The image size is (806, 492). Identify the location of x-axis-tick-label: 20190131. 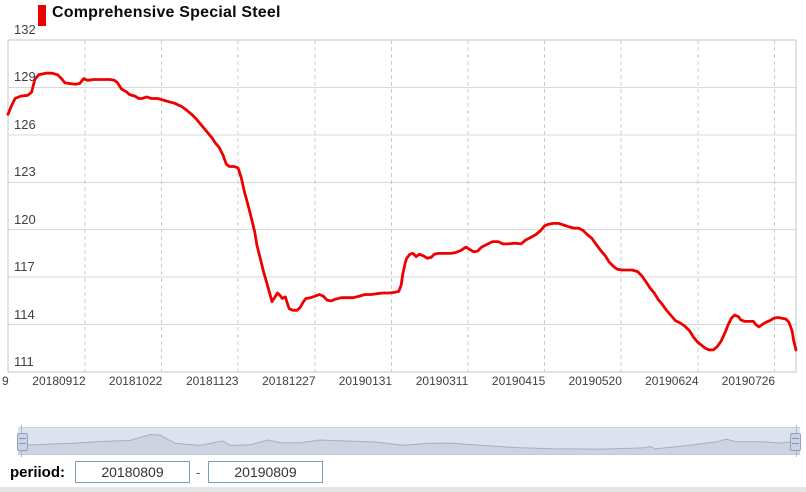
(365, 381).